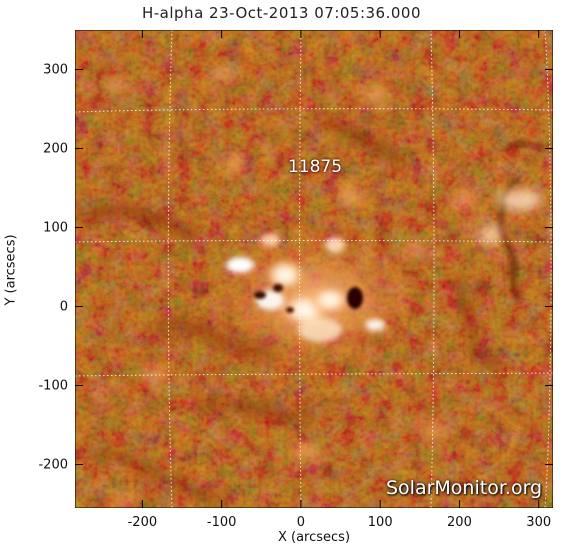  Describe the element at coordinates (301, 522) in the screenshot. I see `x-tick-label: 0` at that location.